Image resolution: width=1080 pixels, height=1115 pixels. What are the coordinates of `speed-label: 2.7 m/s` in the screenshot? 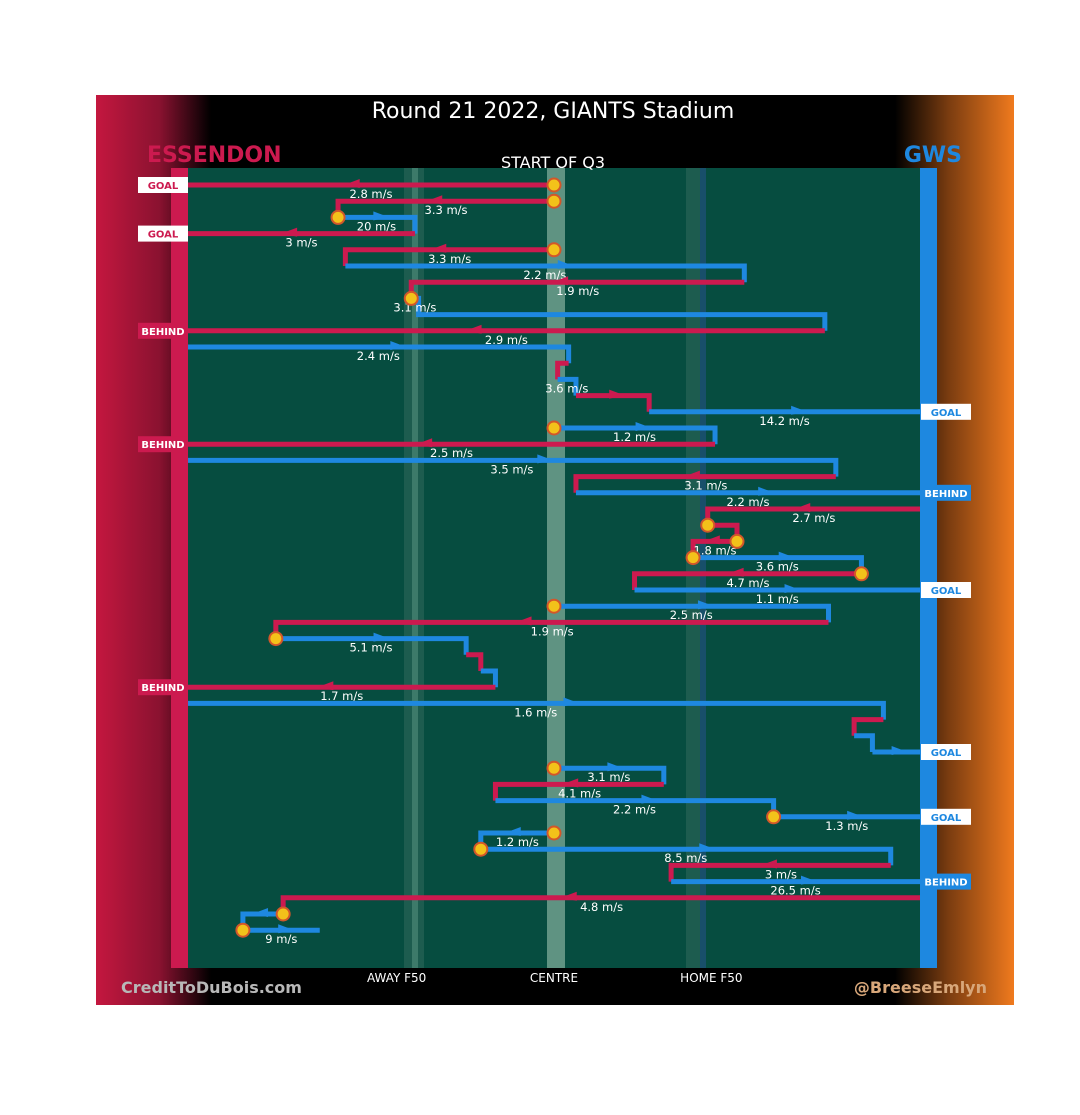 It's located at (813, 518).